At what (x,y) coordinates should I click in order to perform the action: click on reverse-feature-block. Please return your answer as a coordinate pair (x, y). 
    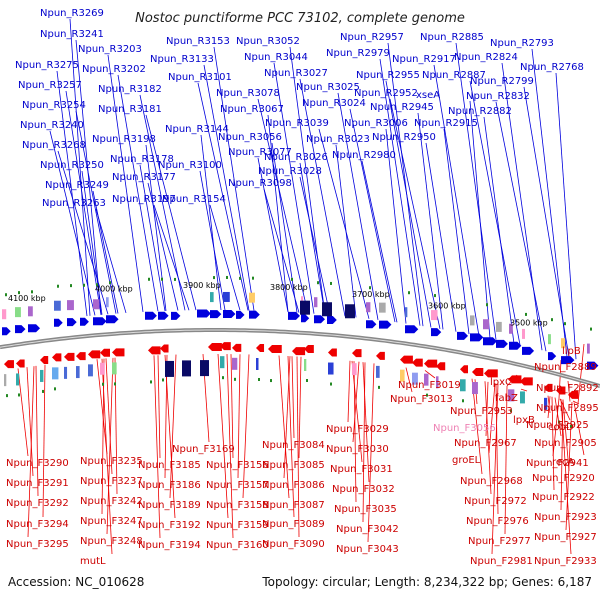
    Looking at the image, I should click on (204, 368).